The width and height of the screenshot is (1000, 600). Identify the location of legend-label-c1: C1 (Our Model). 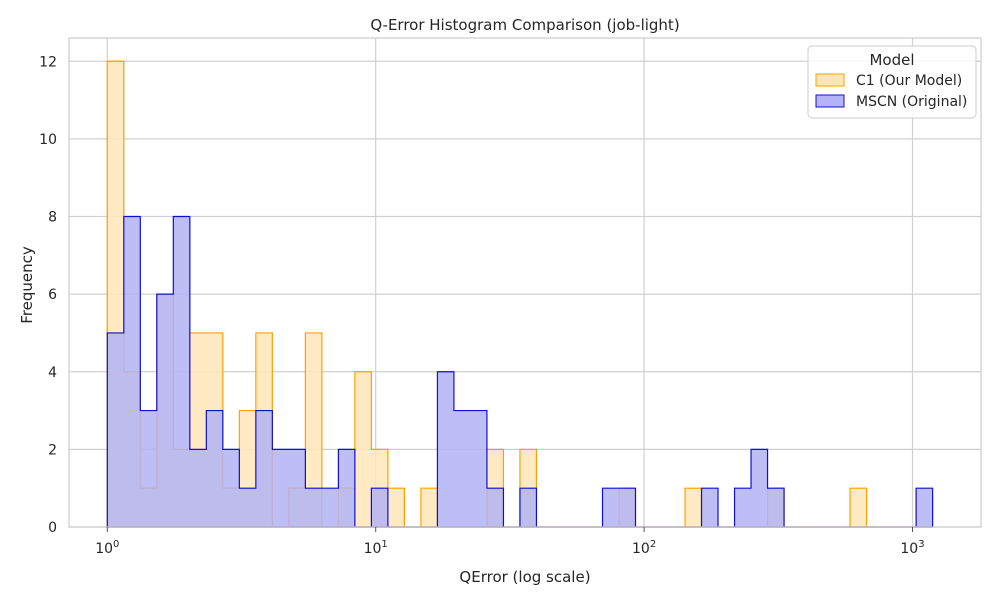
(909, 81).